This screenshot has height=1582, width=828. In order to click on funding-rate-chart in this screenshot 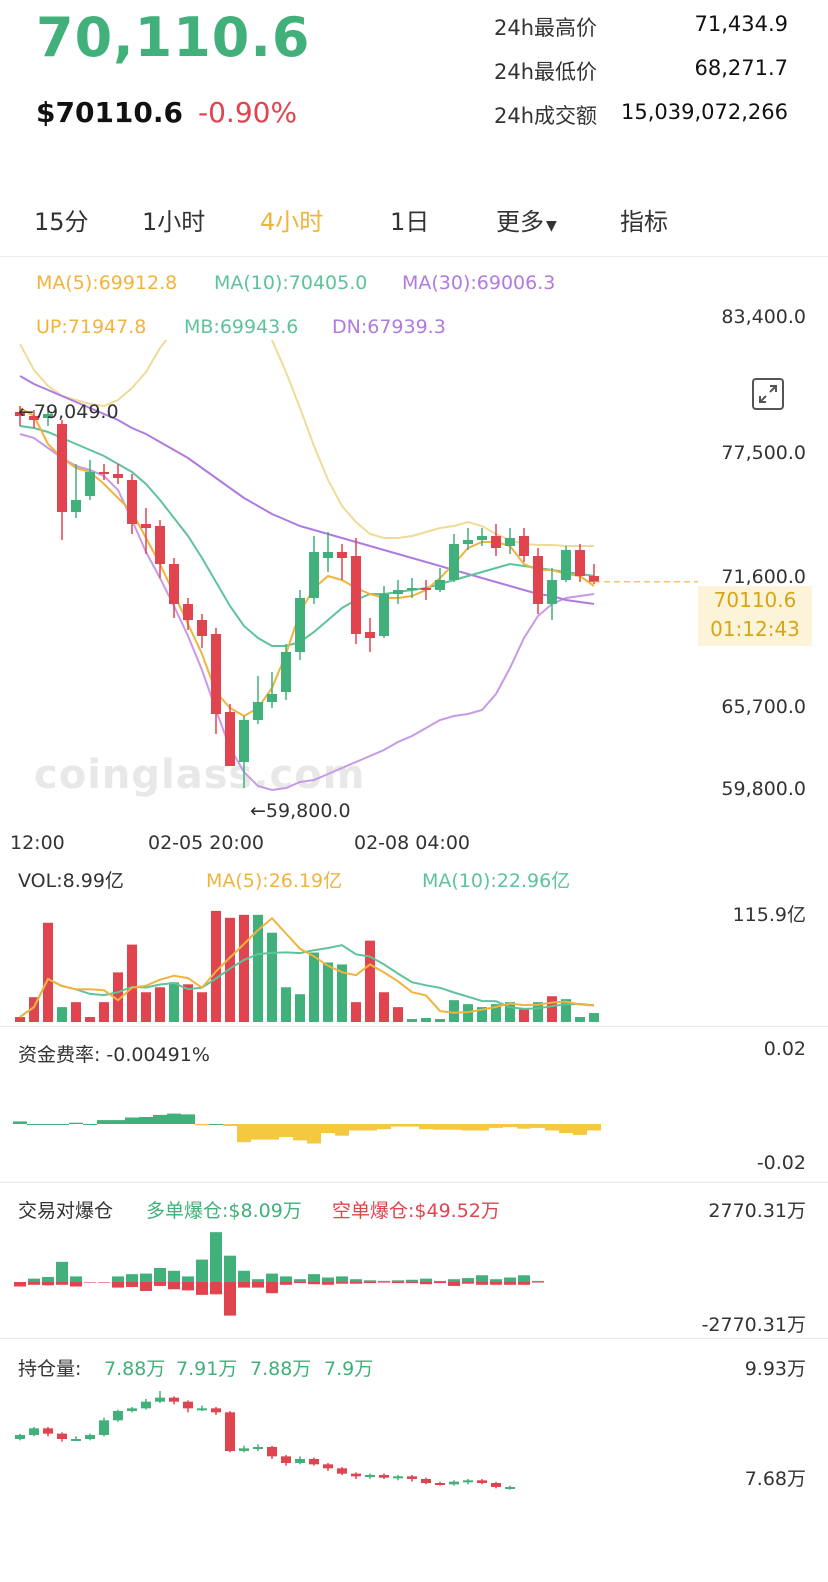, I will do `click(414, 1126)`.